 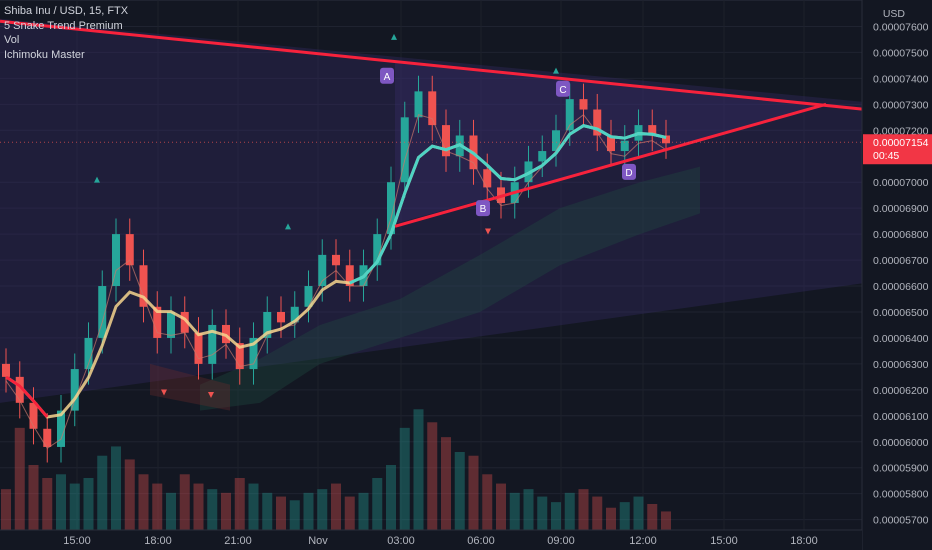 I want to click on price-tag-value: 0.00007154, so click(x=901, y=143).